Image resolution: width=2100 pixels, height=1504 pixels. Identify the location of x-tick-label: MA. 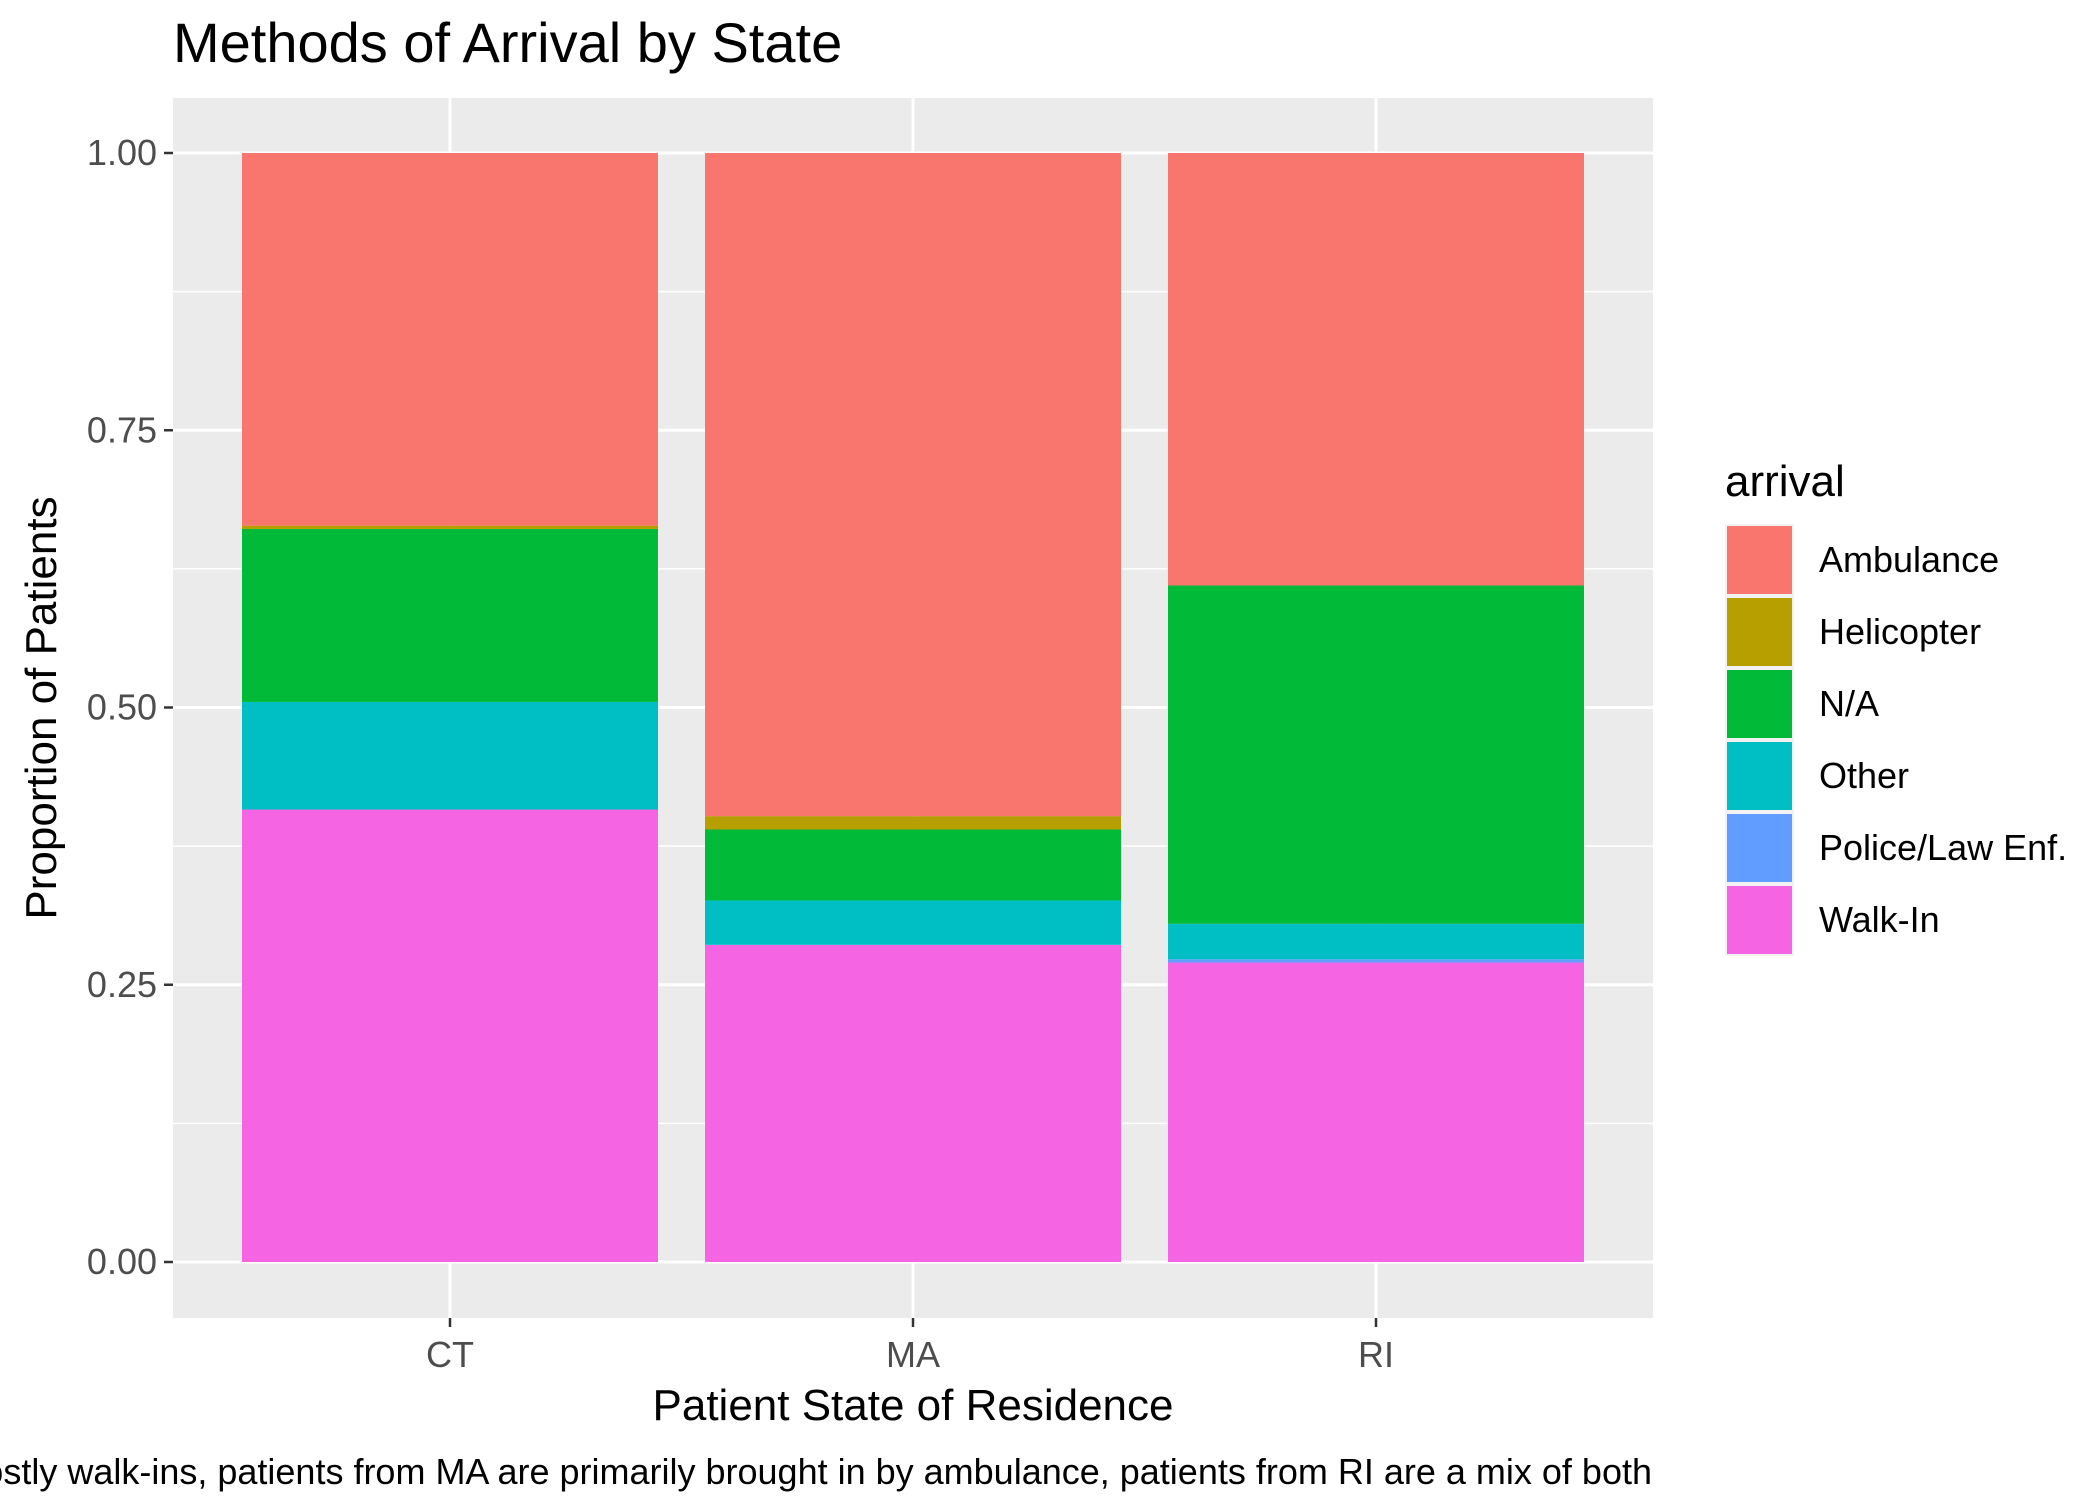
(913, 1354).